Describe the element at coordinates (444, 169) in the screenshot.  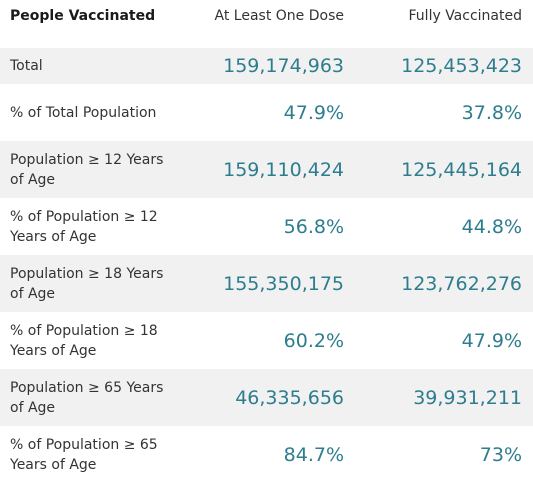
I see `fully-vaccinated-value: 125,445,164` at that location.